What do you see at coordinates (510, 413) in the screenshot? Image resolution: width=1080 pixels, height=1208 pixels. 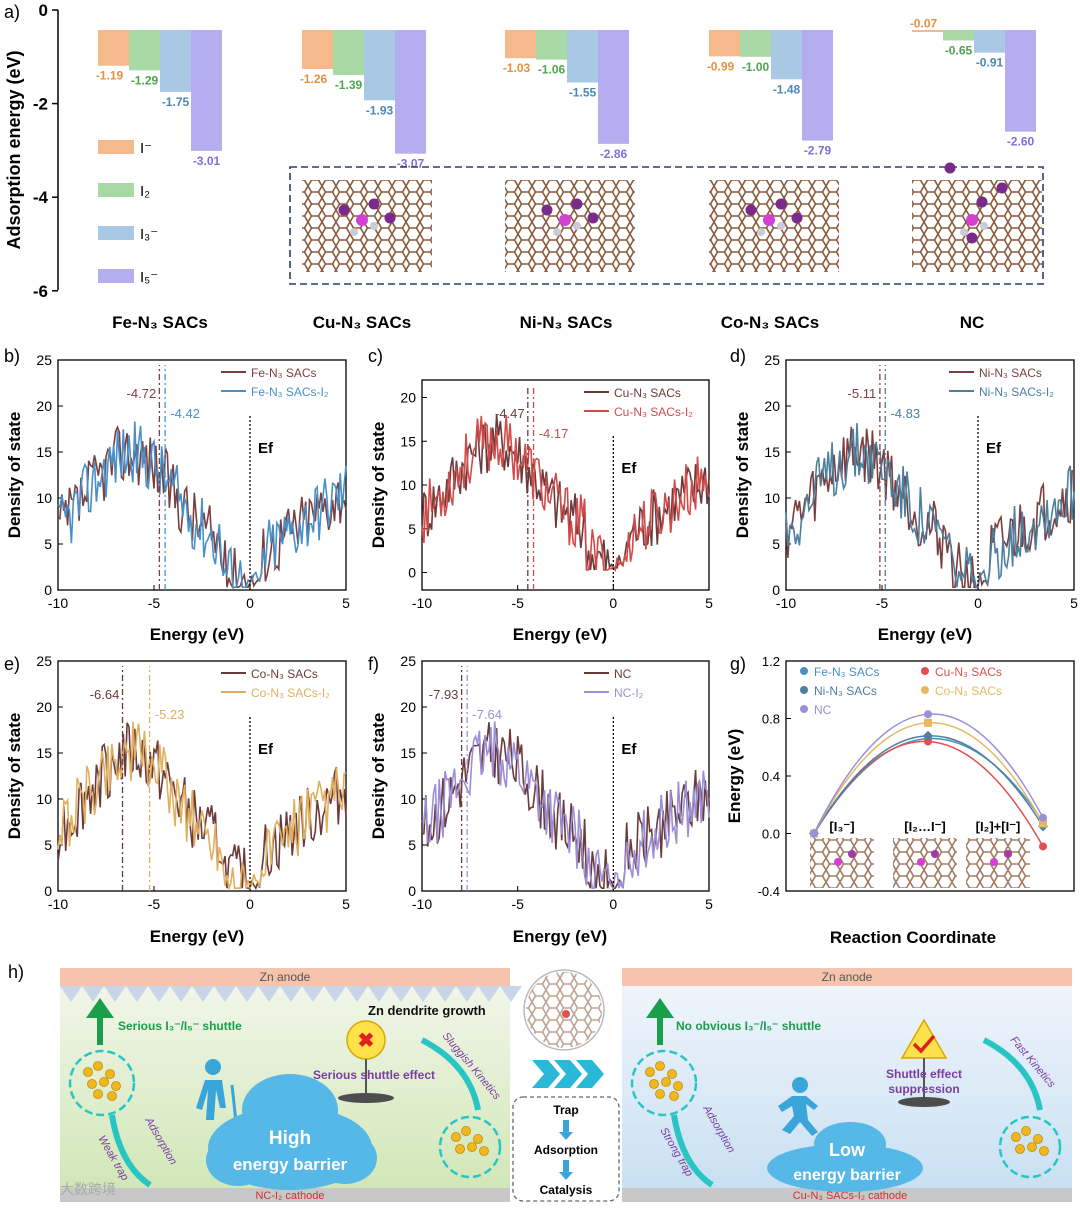 I see `band-center-label: -4.47` at bounding box center [510, 413].